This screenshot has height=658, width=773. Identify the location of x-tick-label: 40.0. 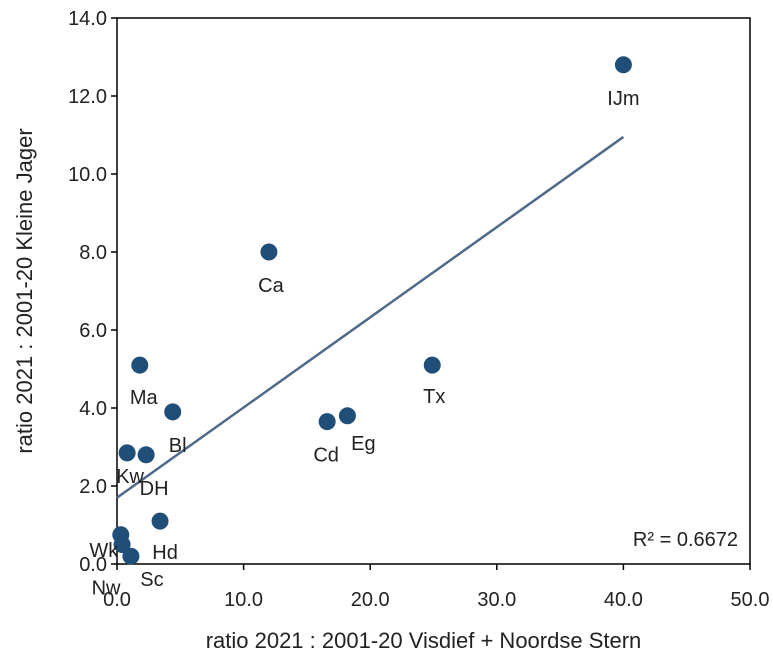
(623, 600).